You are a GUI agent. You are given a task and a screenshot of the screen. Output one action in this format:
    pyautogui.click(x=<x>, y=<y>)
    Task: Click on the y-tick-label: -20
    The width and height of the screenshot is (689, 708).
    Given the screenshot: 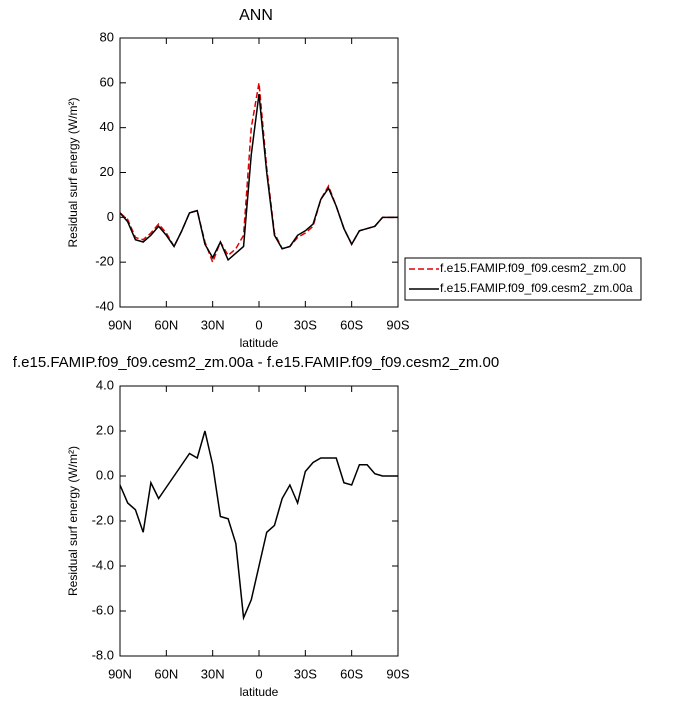 What is the action you would take?
    pyautogui.click(x=104, y=261)
    